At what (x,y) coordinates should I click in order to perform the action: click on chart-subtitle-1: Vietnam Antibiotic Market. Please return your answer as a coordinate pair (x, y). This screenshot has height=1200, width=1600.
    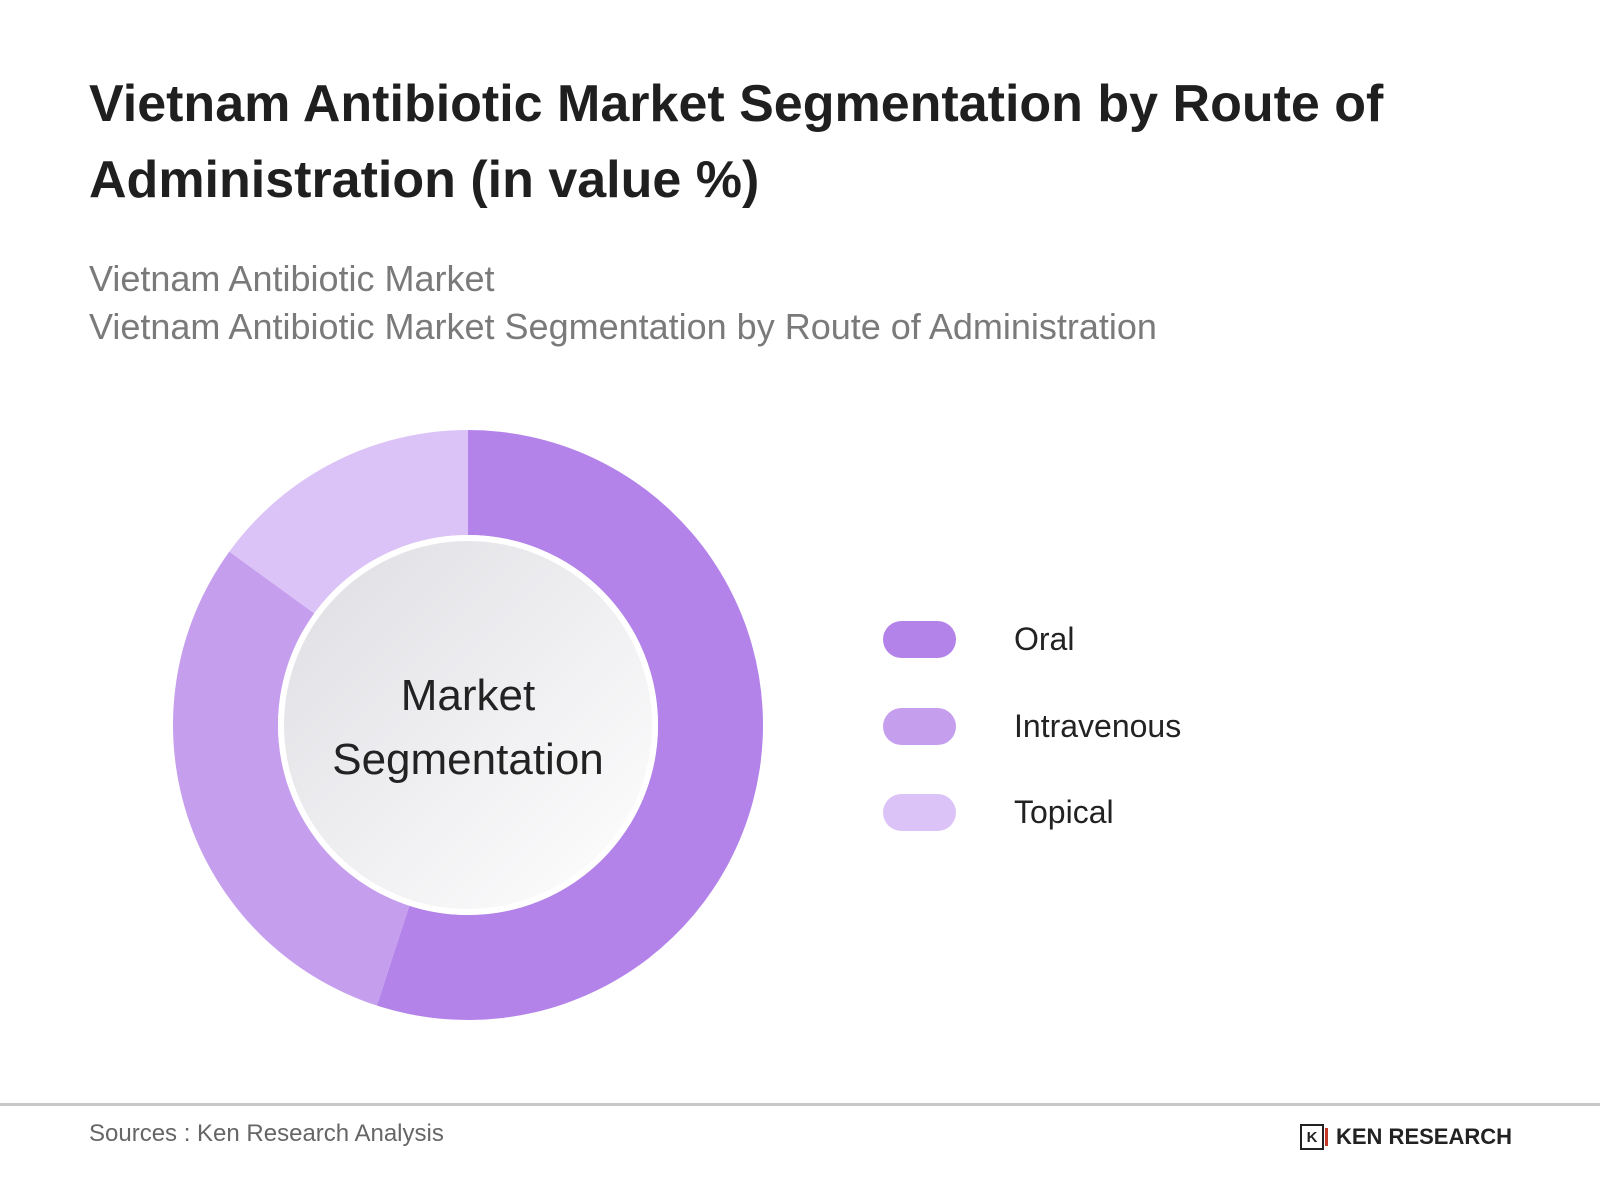
    Looking at the image, I should click on (292, 278).